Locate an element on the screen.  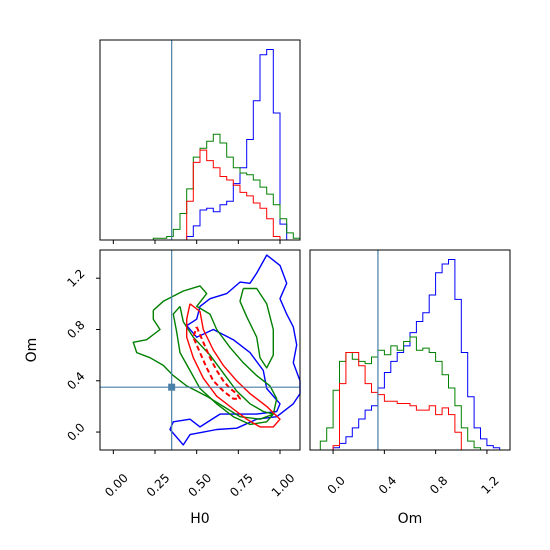
contour-y-tick-label: 0.0 is located at coordinates (75, 431).